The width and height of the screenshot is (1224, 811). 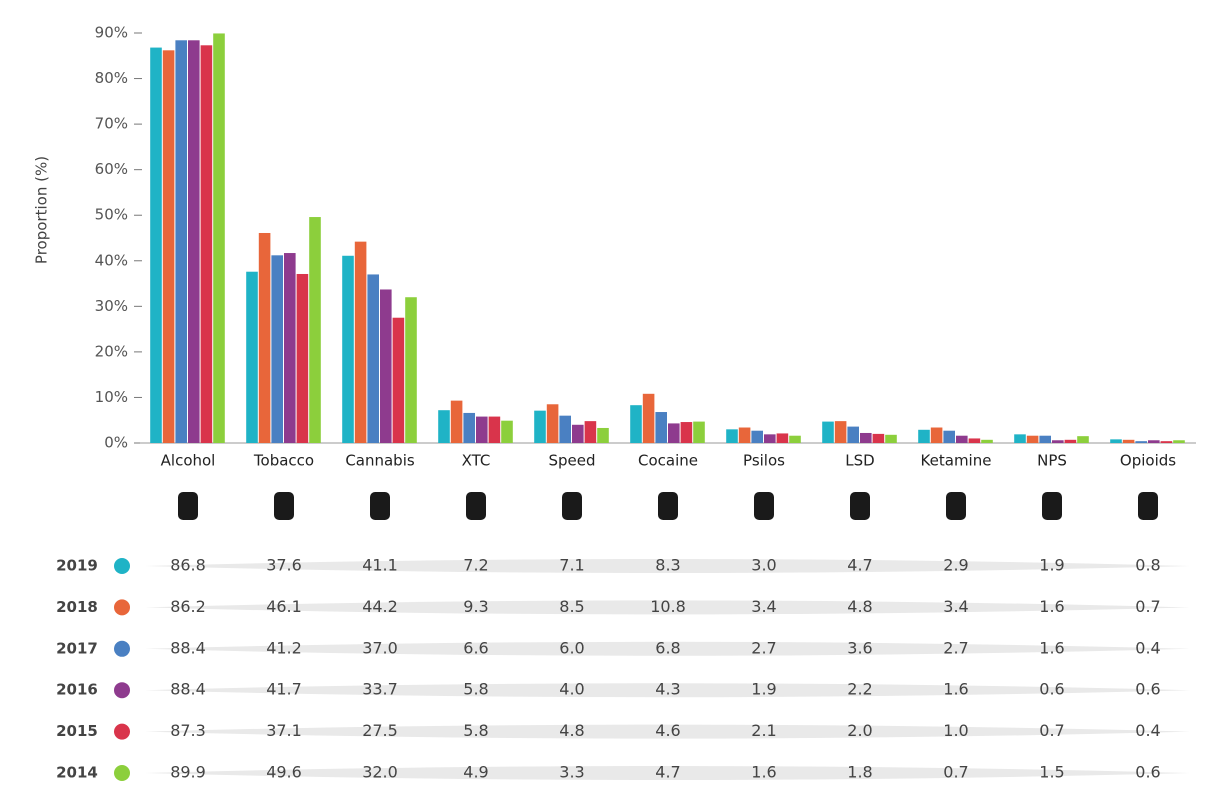 What do you see at coordinates (859, 730) in the screenshot?
I see `table-cell: 2.0` at bounding box center [859, 730].